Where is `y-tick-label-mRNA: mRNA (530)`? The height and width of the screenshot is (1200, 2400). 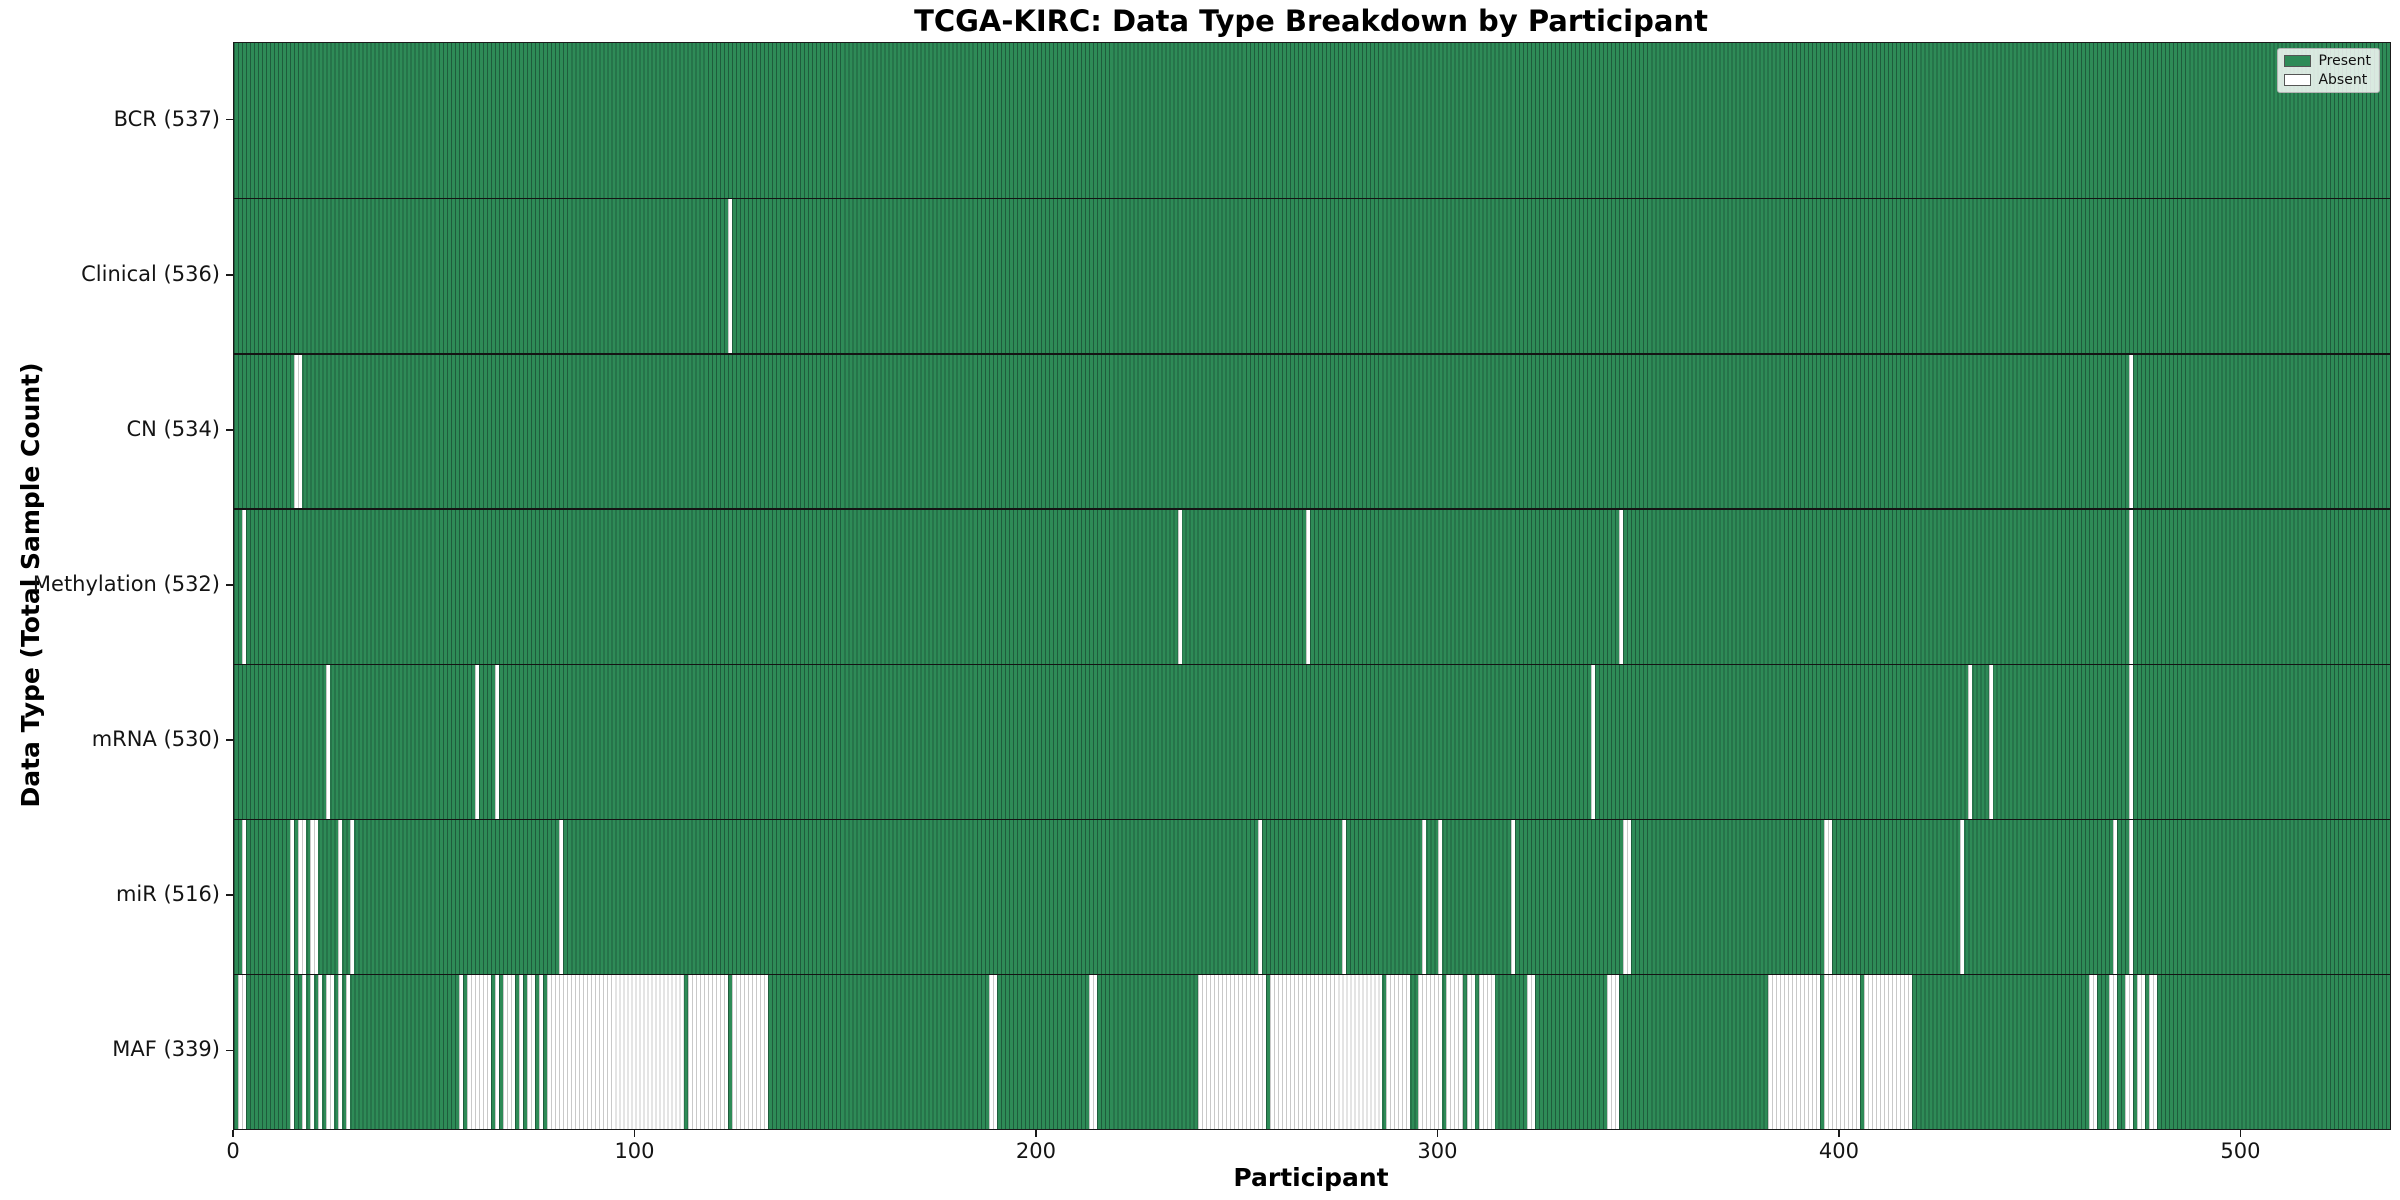 y-tick-label-mRNA: mRNA (530) is located at coordinates (155, 739).